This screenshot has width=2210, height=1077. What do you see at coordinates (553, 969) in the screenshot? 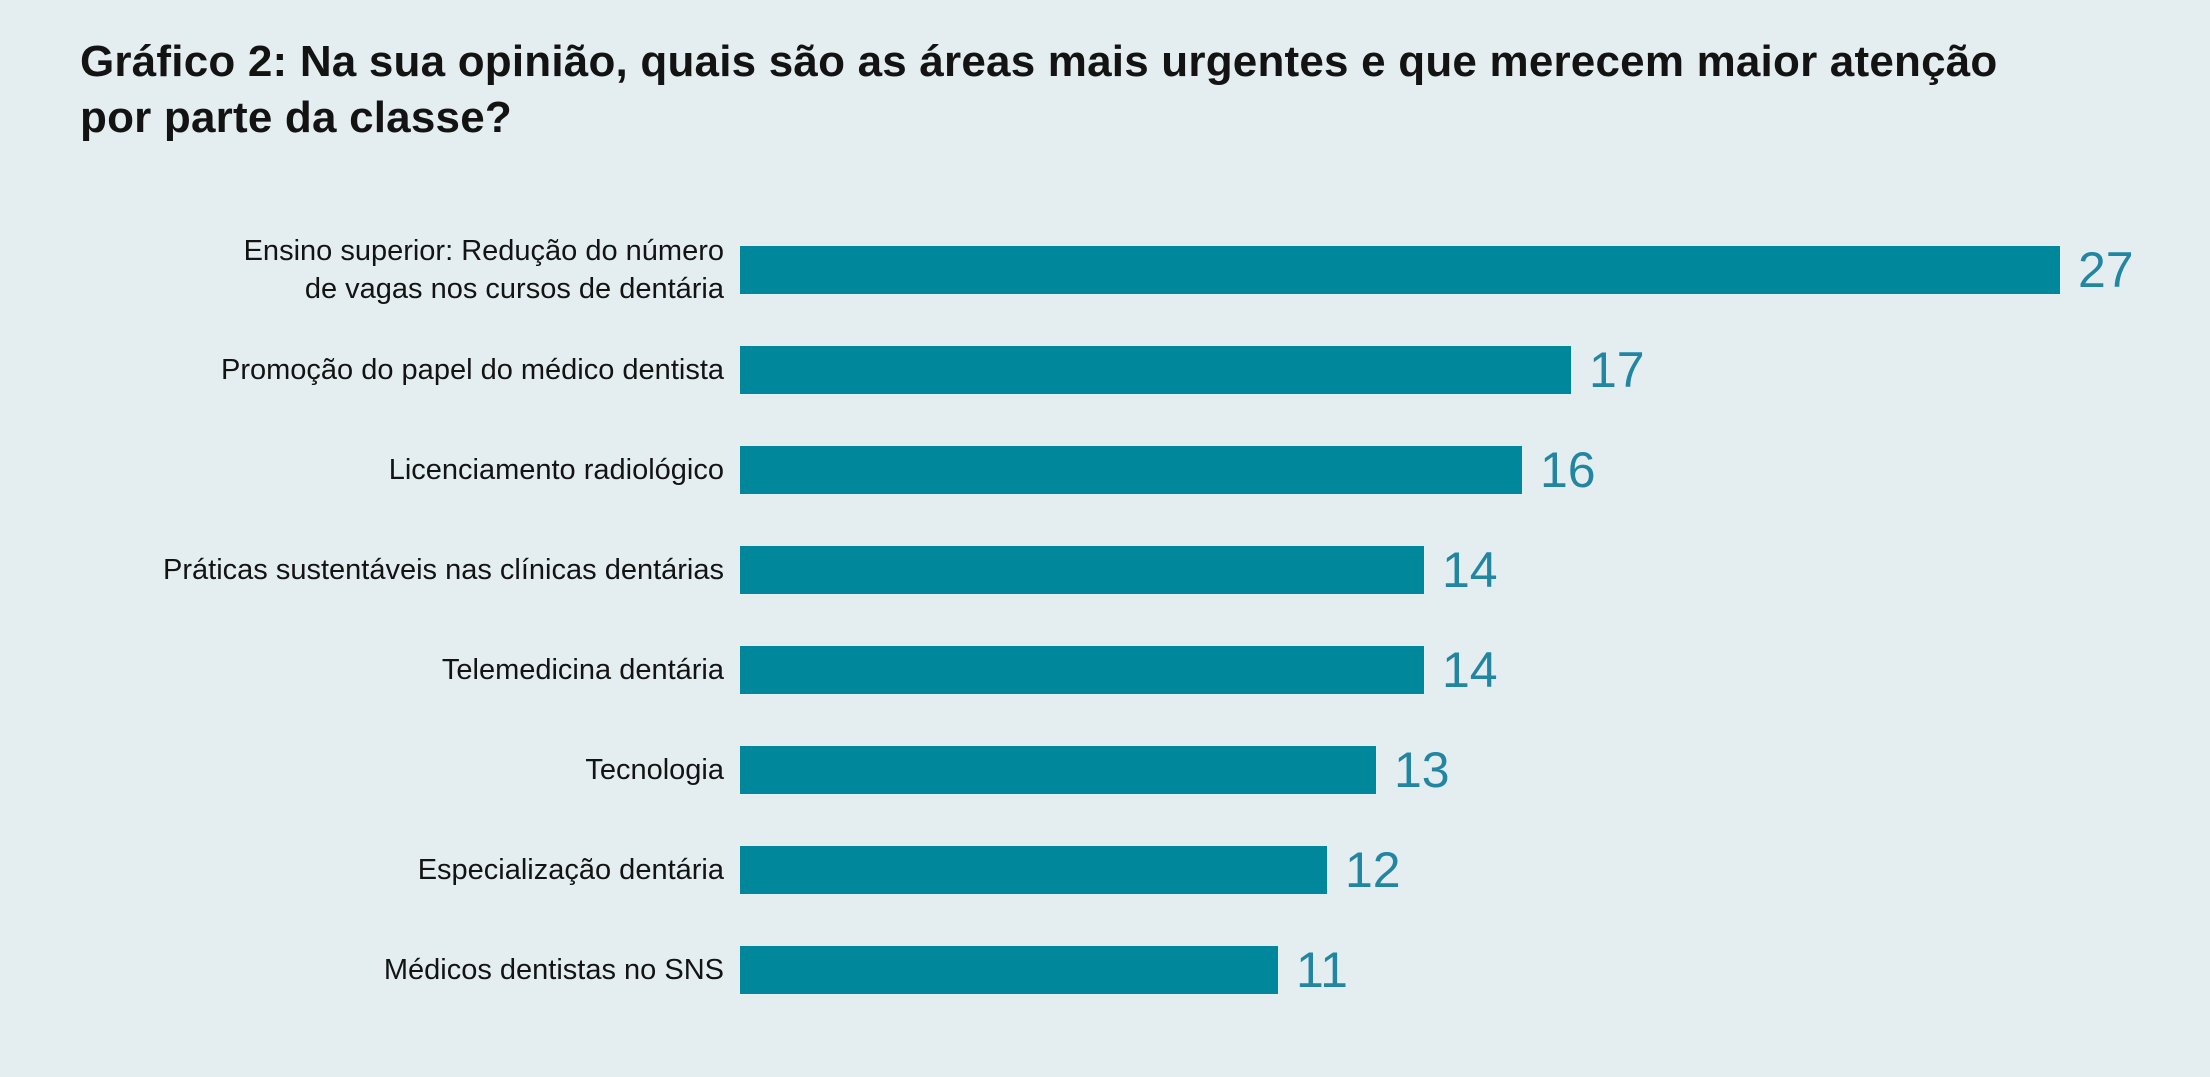
I see `category-label: Médicos dentistas no SNS` at bounding box center [553, 969].